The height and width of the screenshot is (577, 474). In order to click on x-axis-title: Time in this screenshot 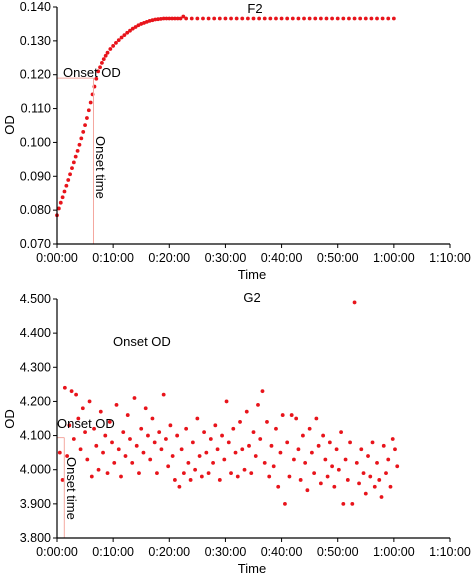, I will do `click(252, 274)`.